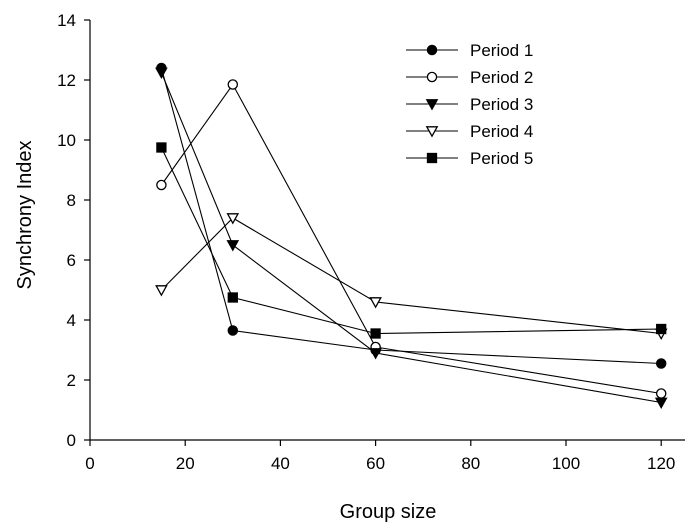 Image resolution: width=685 pixels, height=526 pixels. I want to click on legend-period-4-marker, so click(432, 132).